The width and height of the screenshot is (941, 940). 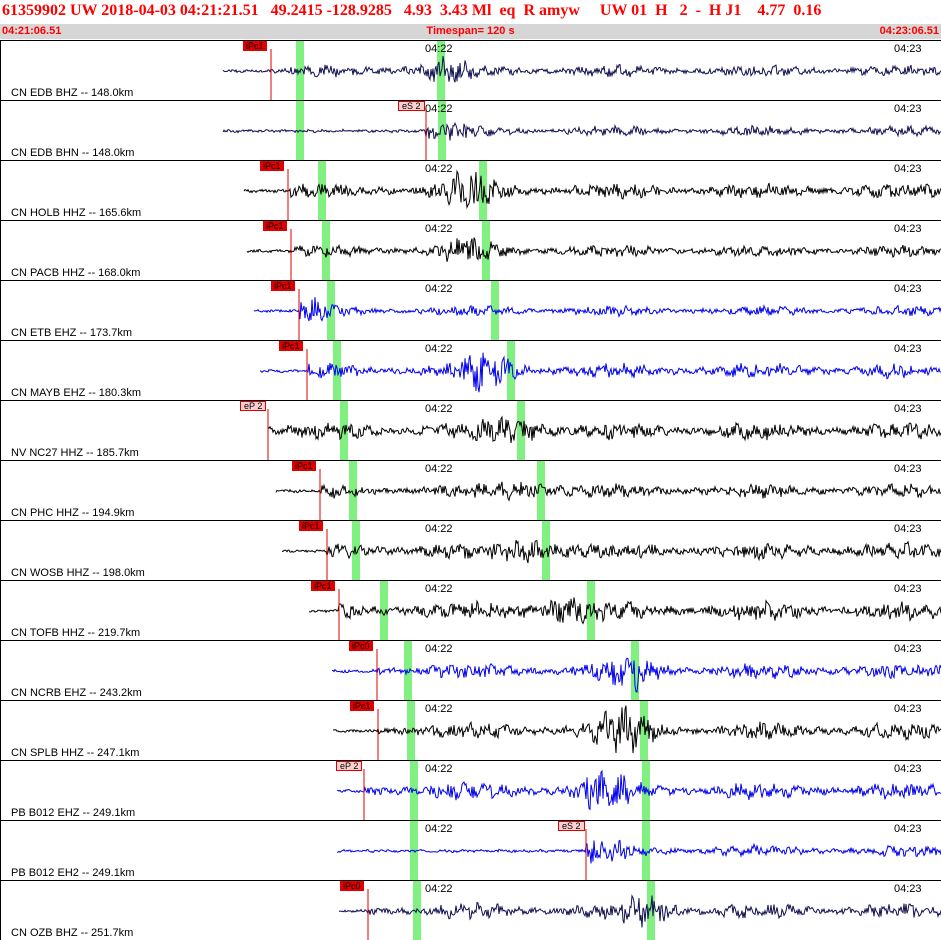 I want to click on trace-panel: eS 2 04:22 04:23 CN EDB BHN -- 148.0km, so click(x=470, y=130).